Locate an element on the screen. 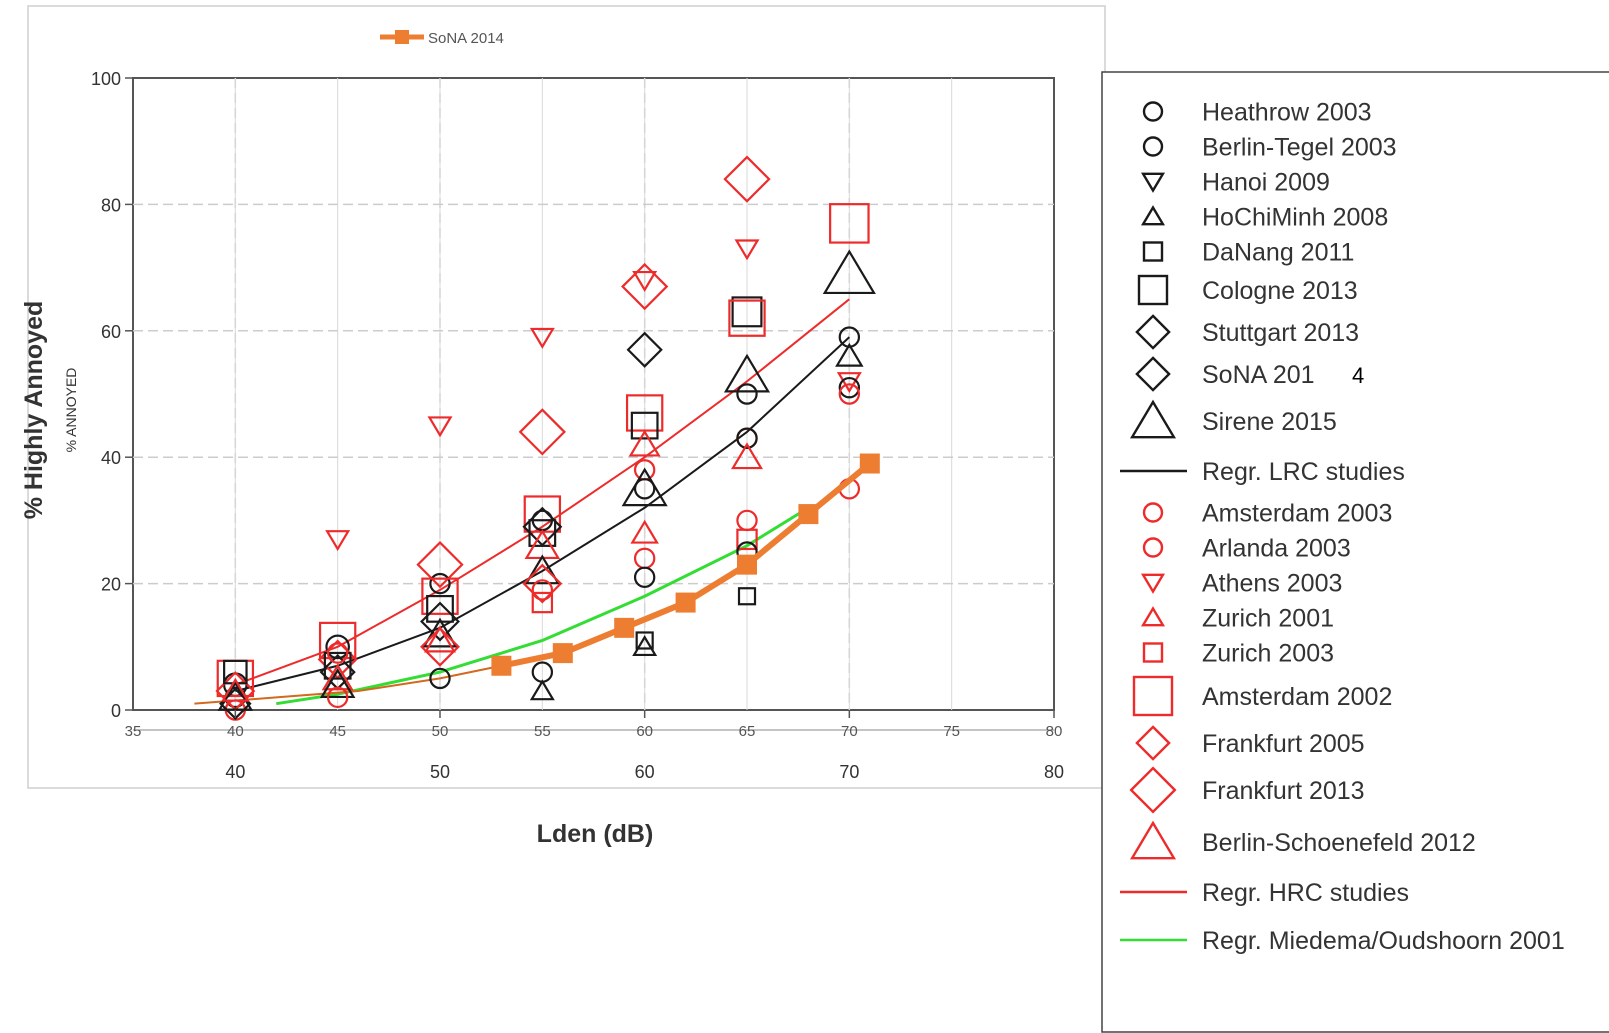 This screenshot has height=1033, width=1609. overlay-x-tick-label: 35 is located at coordinates (133, 731).